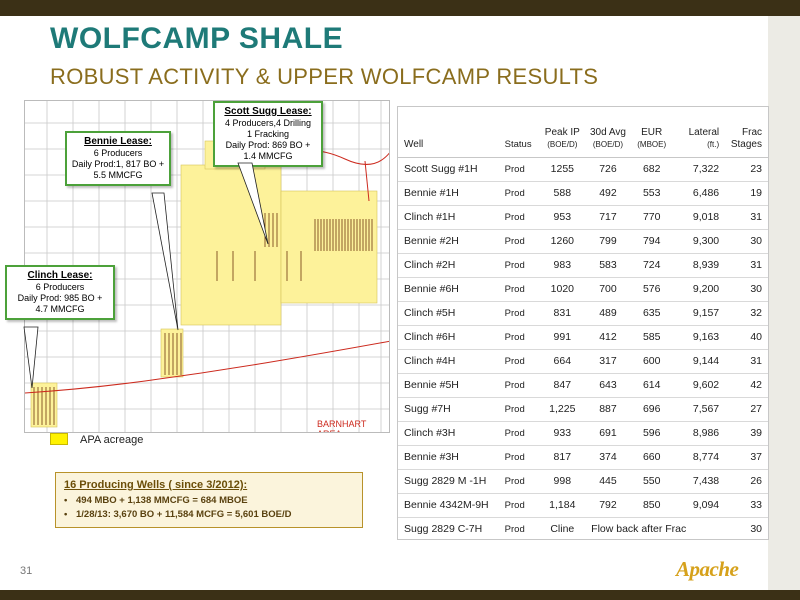 The width and height of the screenshot is (800, 600). I want to click on cell-30d-avg: 700, so click(608, 289).